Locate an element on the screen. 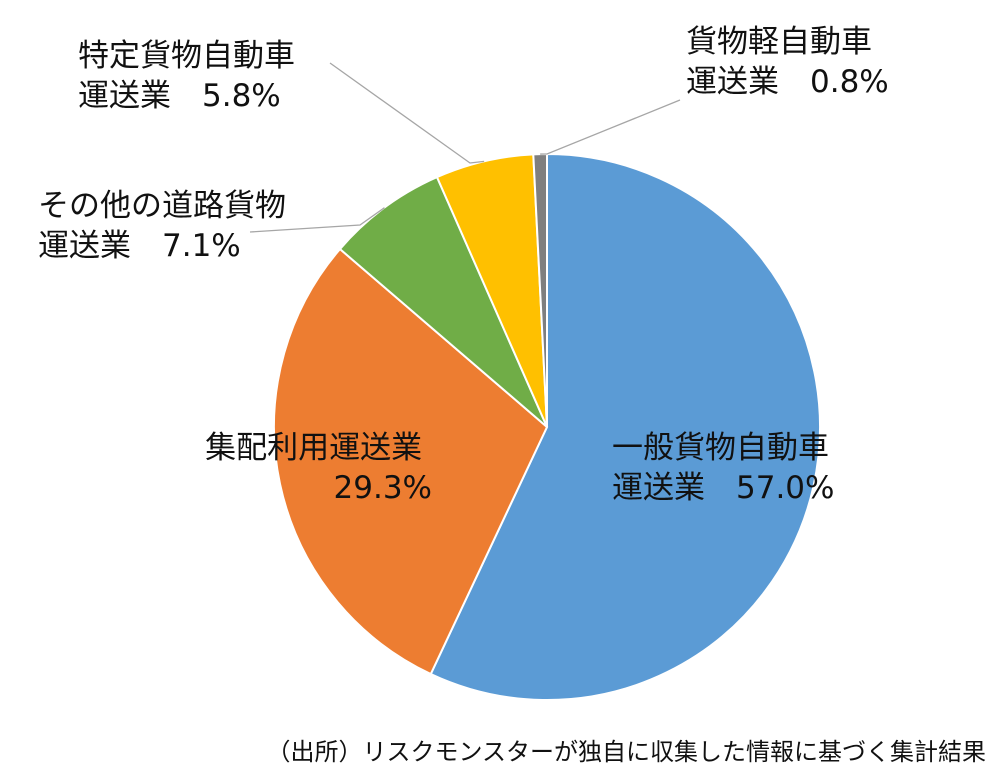 The image size is (1001, 781). slice-label-general-freight-line2: 運送業 57.0% is located at coordinates (723, 488).